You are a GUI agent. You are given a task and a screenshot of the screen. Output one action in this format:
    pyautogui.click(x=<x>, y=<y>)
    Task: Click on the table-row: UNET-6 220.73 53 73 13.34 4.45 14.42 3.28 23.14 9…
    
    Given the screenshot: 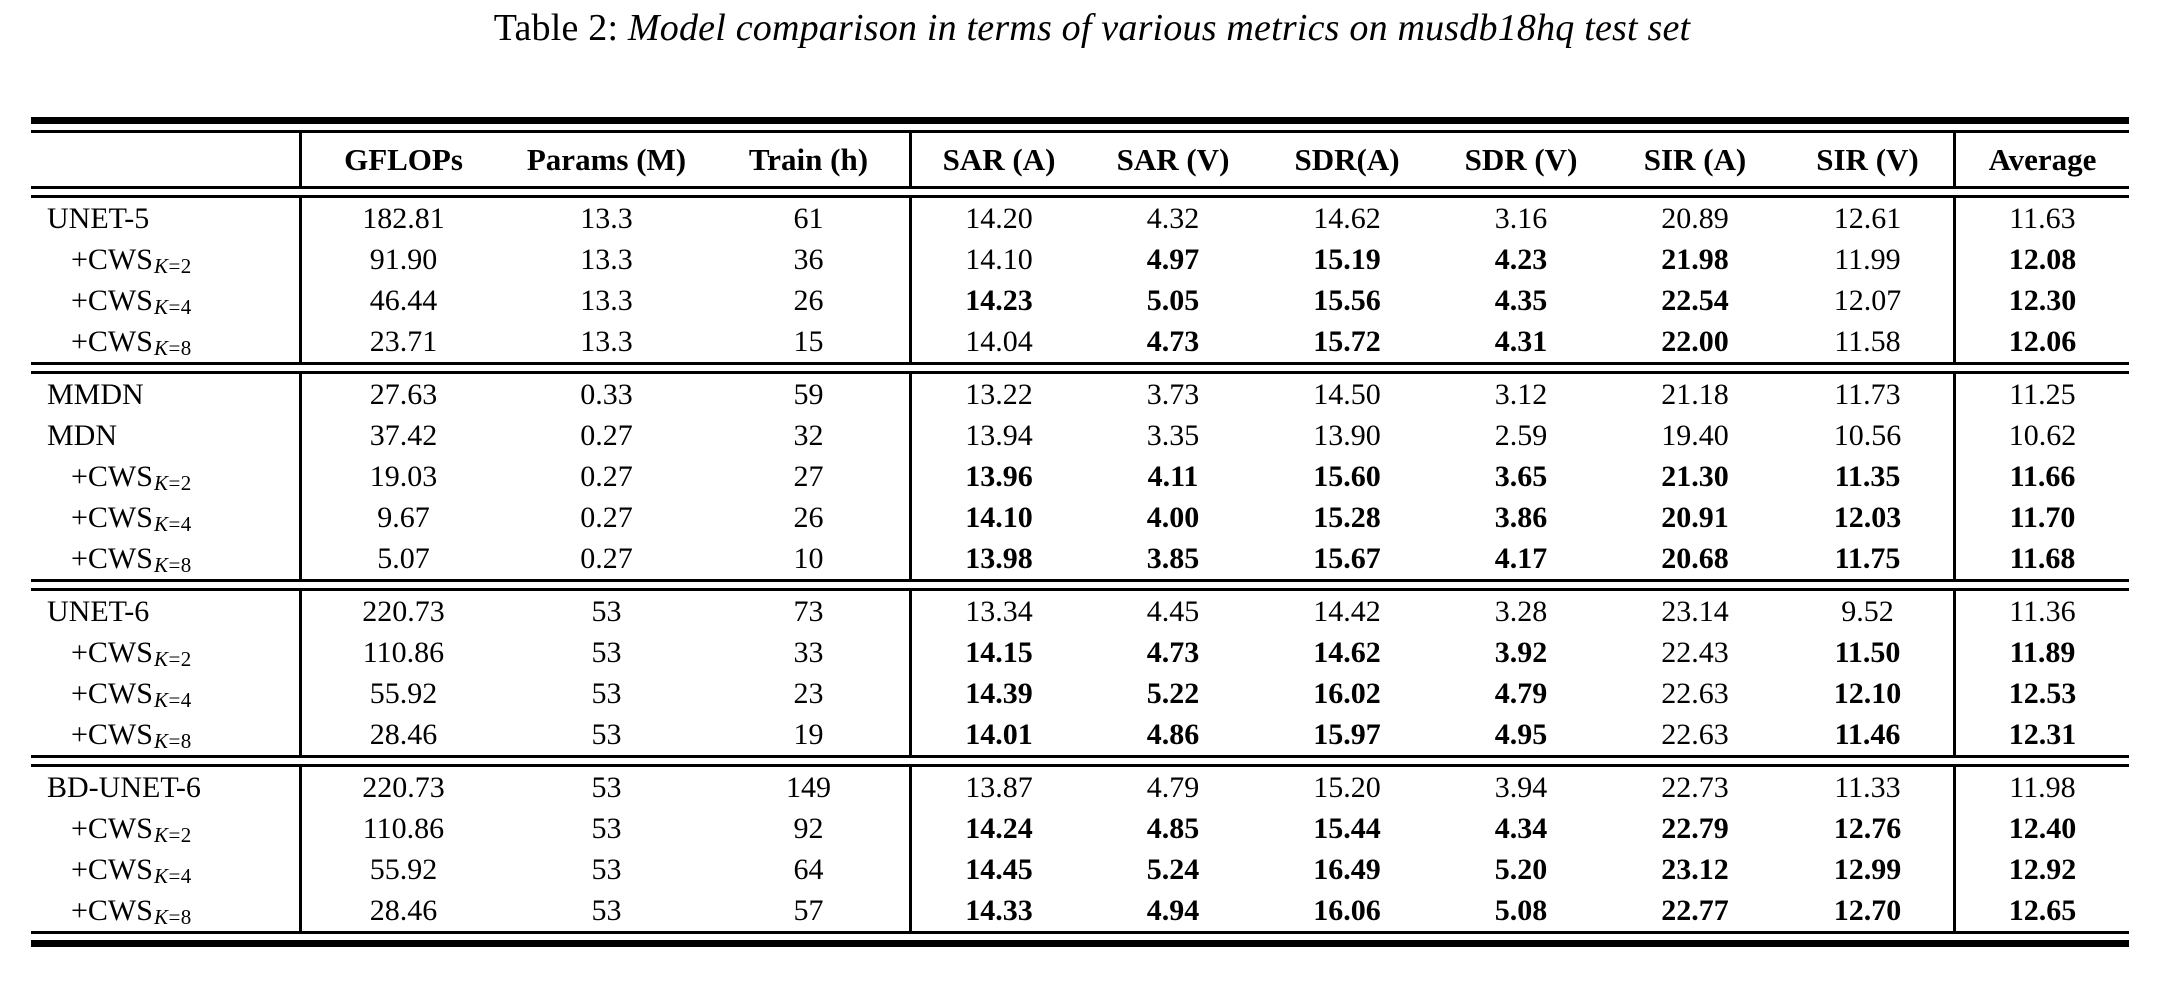 What is the action you would take?
    pyautogui.click(x=1080, y=611)
    